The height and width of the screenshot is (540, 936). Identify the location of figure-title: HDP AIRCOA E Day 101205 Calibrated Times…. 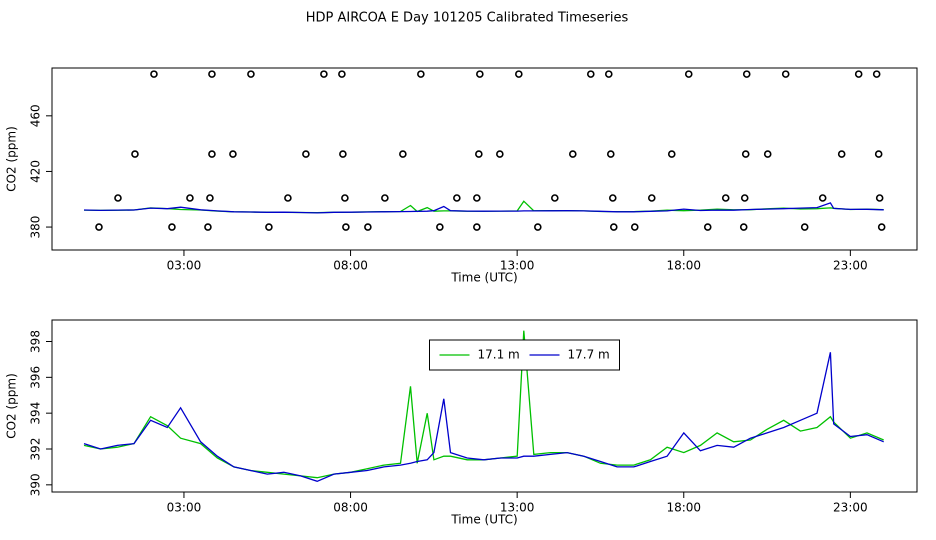
(467, 18).